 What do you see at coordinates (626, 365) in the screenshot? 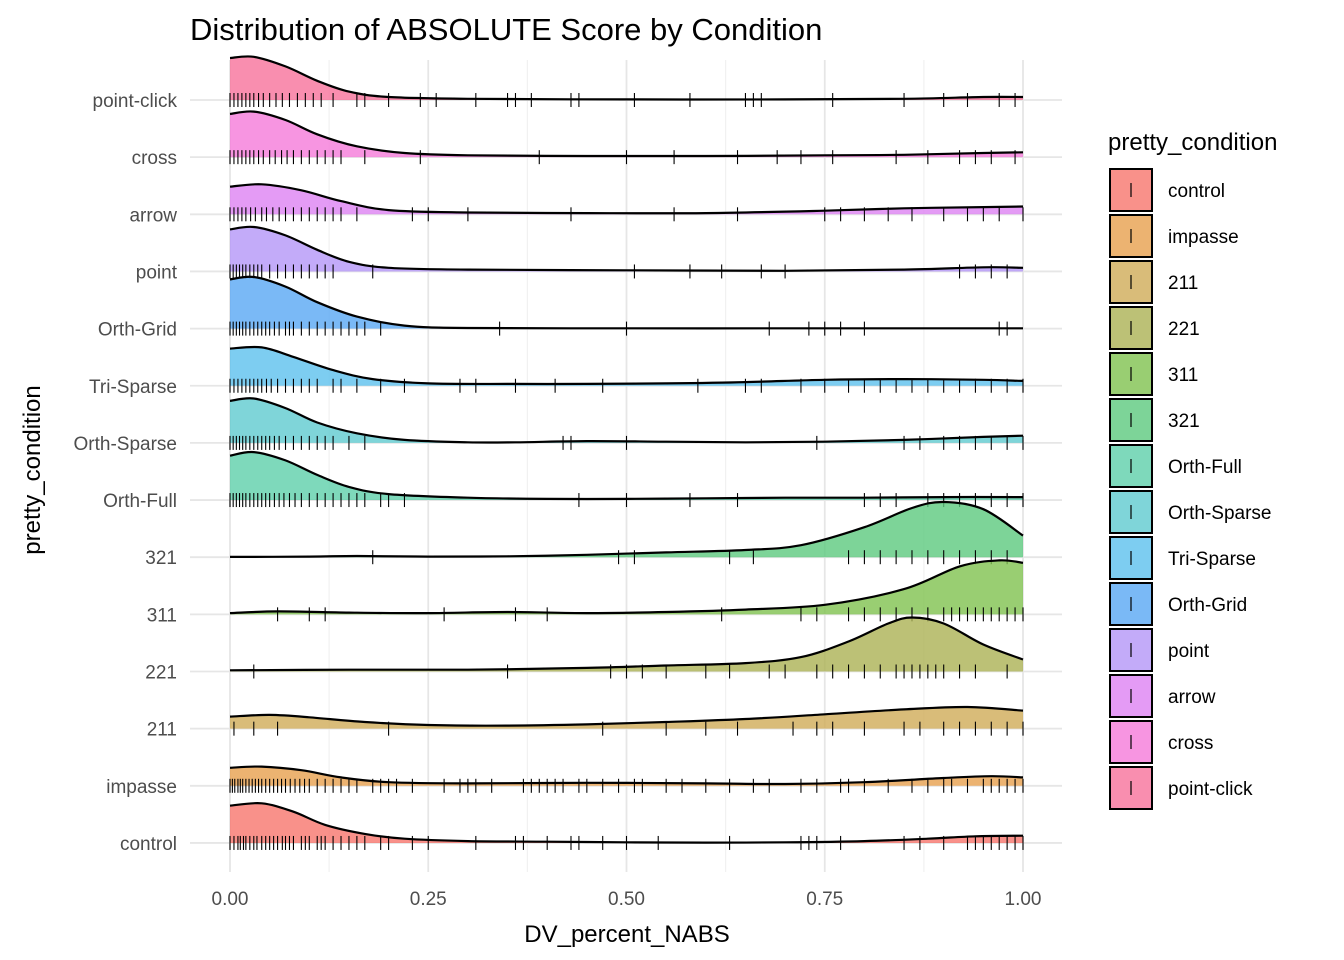
I see `density-line-Tri-Sparse` at bounding box center [626, 365].